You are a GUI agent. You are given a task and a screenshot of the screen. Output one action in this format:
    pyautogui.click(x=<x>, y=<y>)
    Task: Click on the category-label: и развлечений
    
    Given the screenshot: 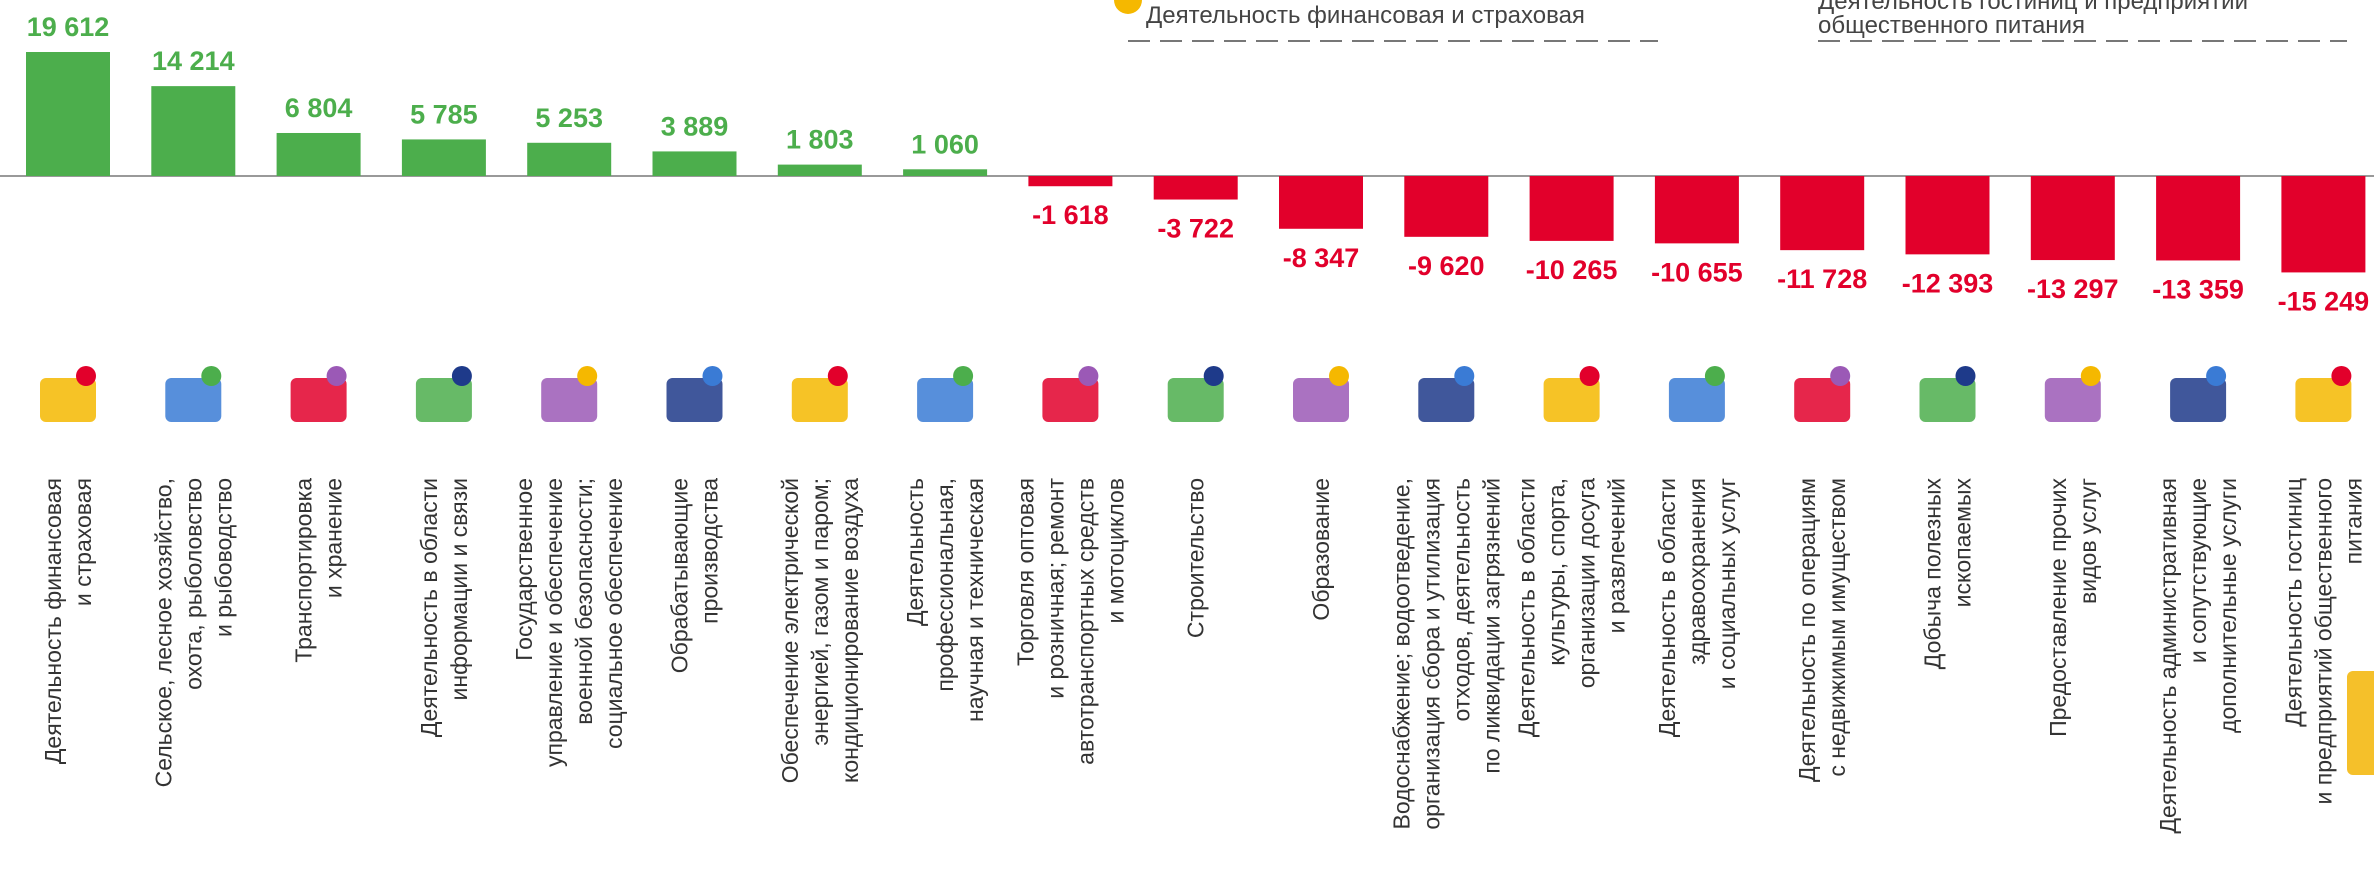 What is the action you would take?
    pyautogui.click(x=1617, y=555)
    